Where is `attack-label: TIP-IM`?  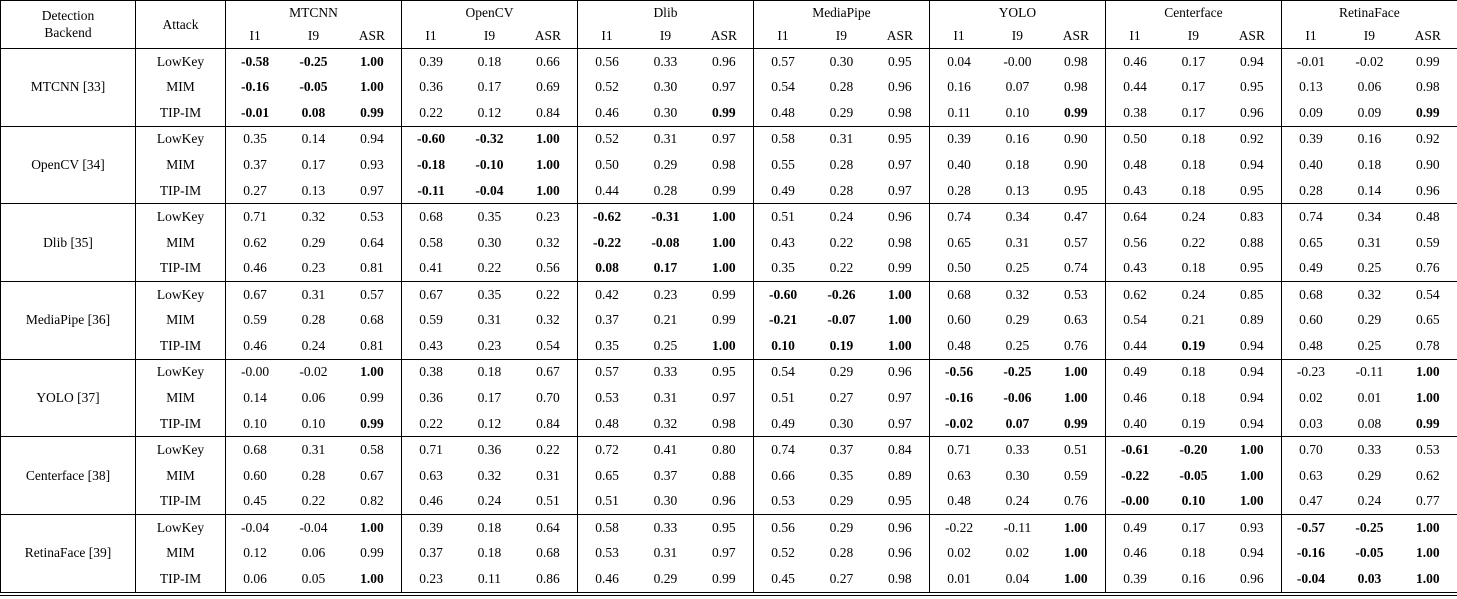
attack-label: TIP-IM is located at coordinates (180, 346).